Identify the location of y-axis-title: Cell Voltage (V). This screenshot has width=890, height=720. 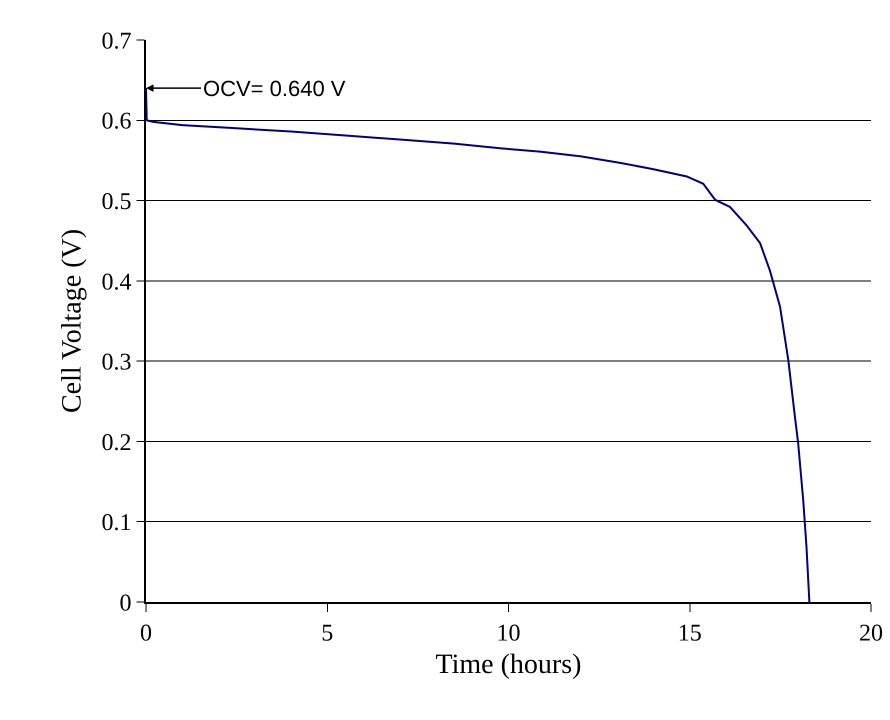
(72, 321).